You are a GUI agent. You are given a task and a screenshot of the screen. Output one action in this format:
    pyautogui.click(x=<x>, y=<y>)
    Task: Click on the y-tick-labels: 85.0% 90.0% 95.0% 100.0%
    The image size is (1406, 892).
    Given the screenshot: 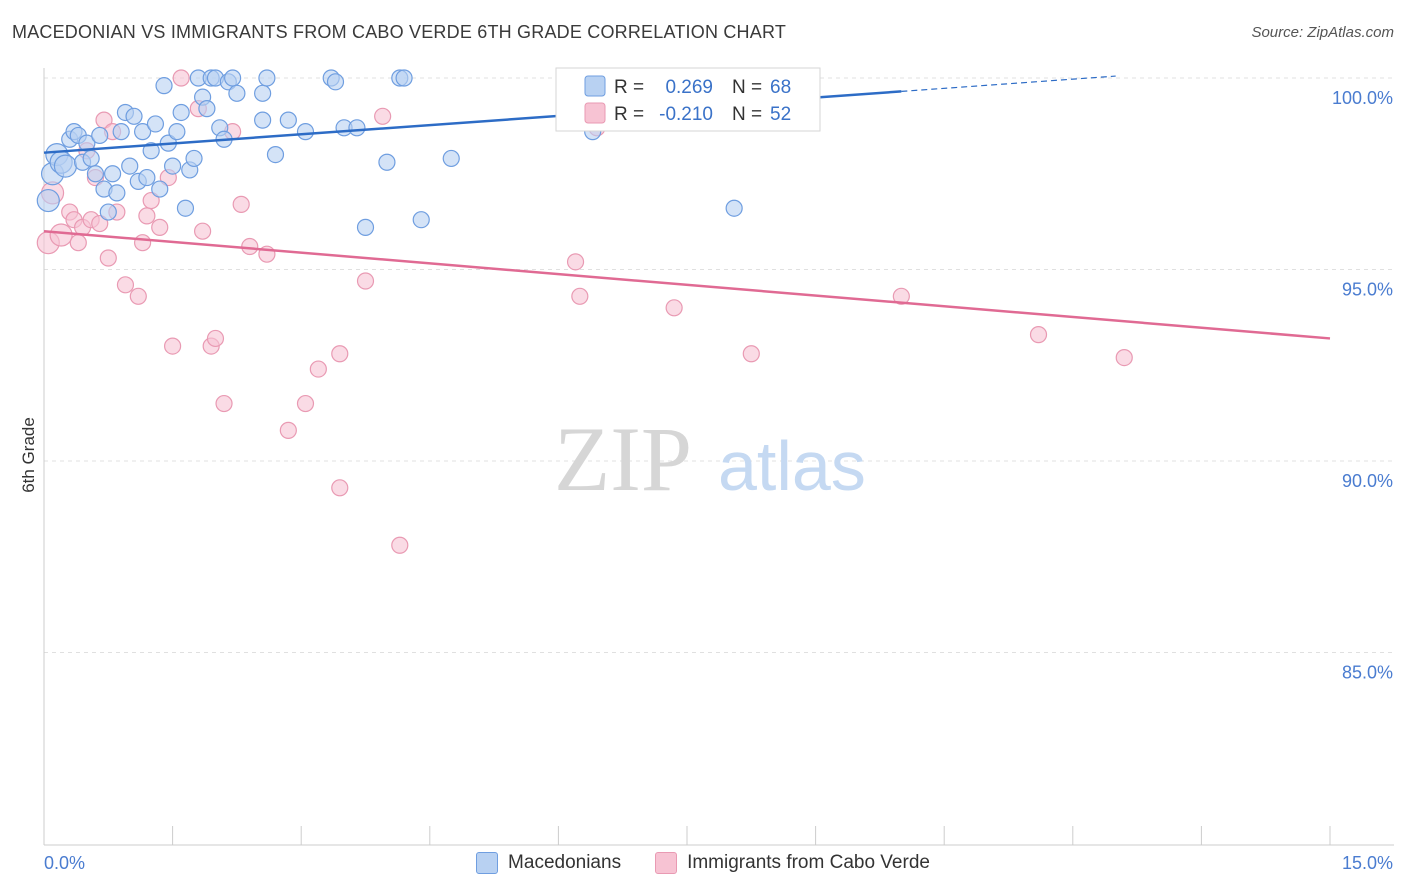 What is the action you would take?
    pyautogui.click(x=1362, y=385)
    